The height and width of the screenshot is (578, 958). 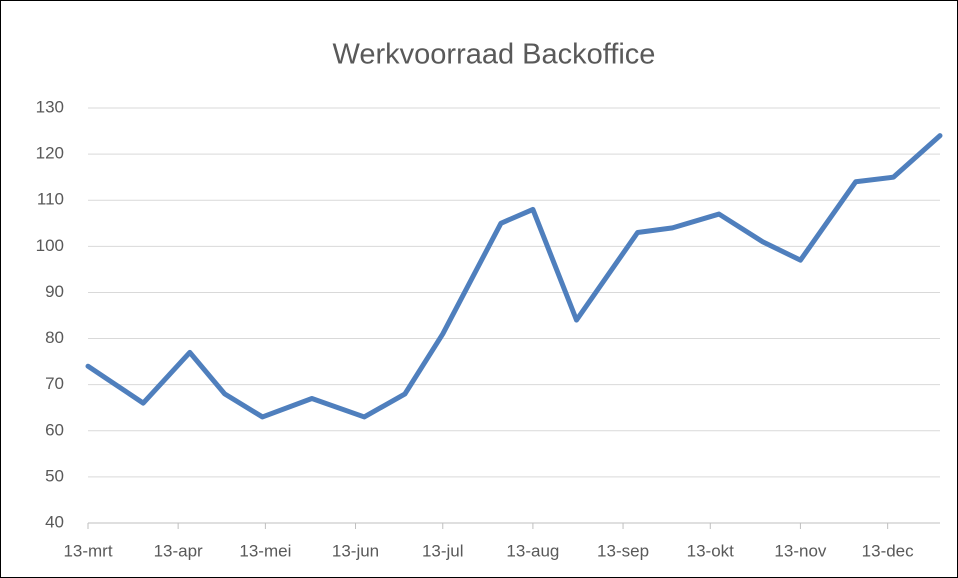 I want to click on y-tick-label: 90, so click(x=54, y=291).